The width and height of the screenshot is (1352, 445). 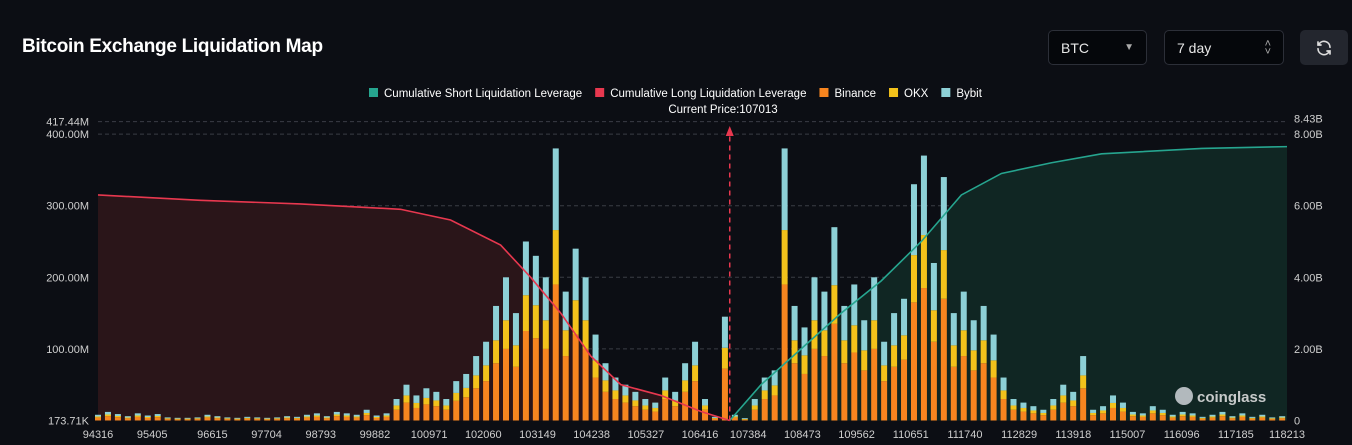 I want to click on legend-item: Bybit, so click(x=969, y=94).